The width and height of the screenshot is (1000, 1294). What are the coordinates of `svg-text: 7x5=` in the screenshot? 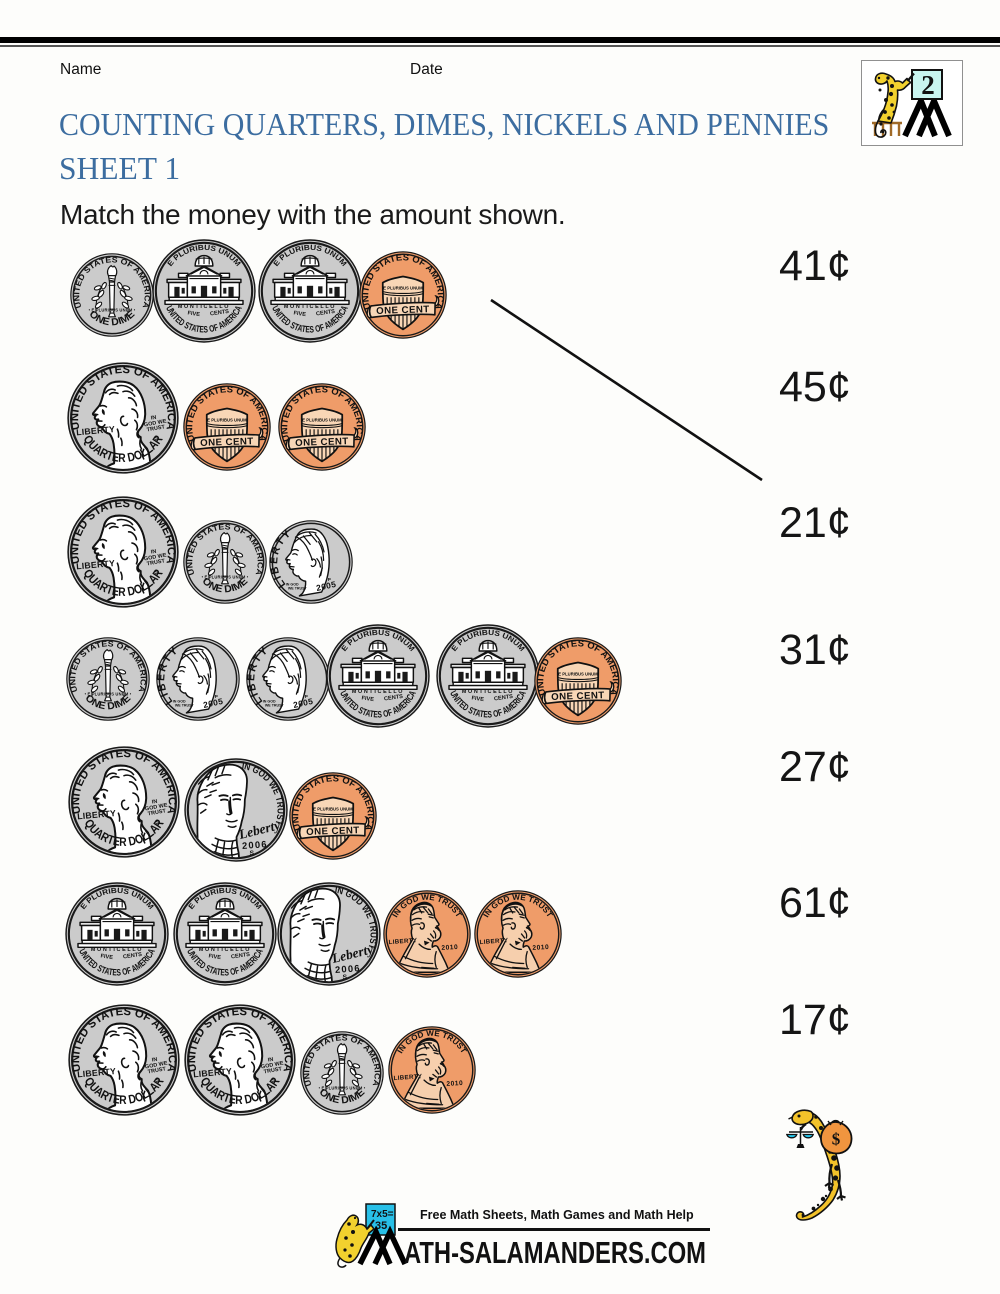 It's located at (382, 1214).